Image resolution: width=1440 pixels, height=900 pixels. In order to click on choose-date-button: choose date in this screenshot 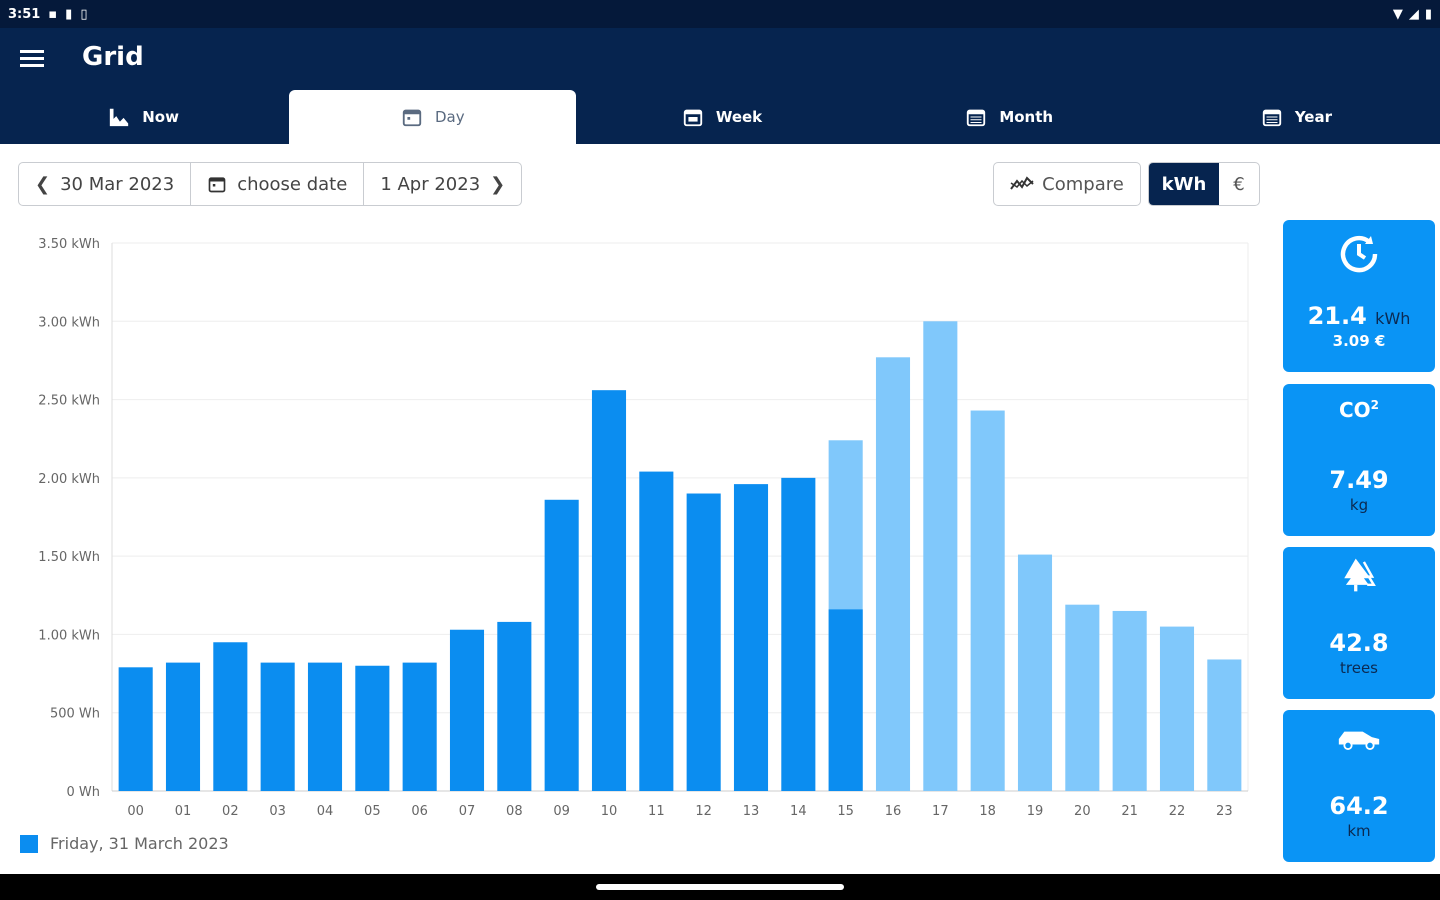, I will do `click(278, 184)`.